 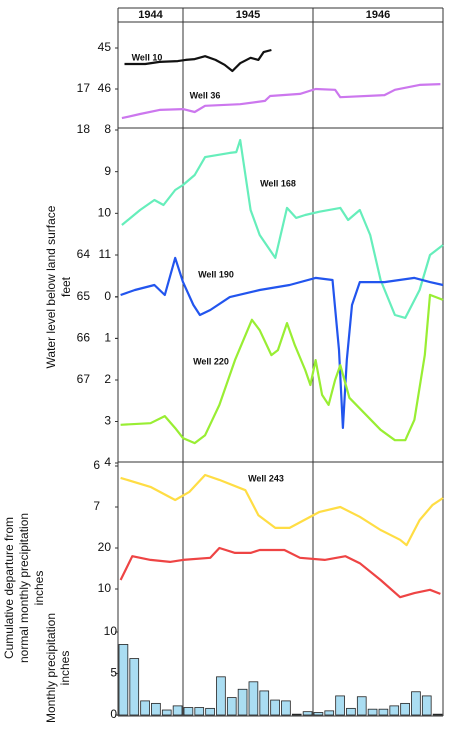 What do you see at coordinates (51, 286) in the screenshot?
I see `y-axis-title: Water level below land surface` at bounding box center [51, 286].